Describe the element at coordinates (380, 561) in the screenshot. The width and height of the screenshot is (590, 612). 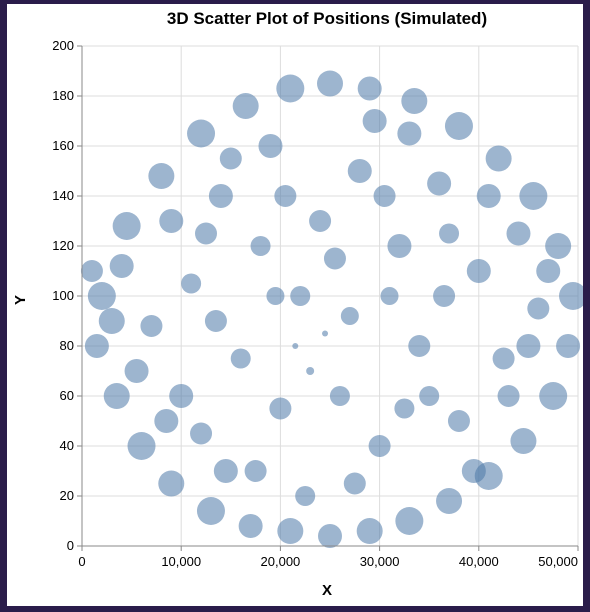
I see `x-tick-label: 30,000` at that location.